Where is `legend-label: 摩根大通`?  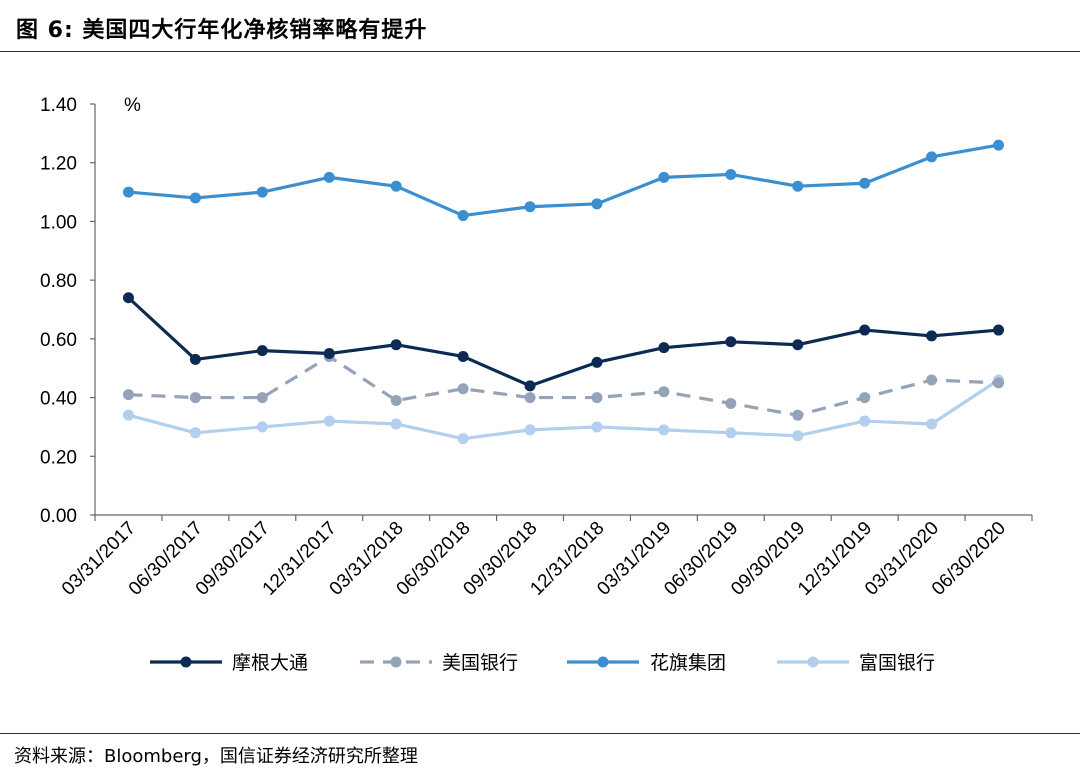
legend-label: 摩根大通 is located at coordinates (270, 663).